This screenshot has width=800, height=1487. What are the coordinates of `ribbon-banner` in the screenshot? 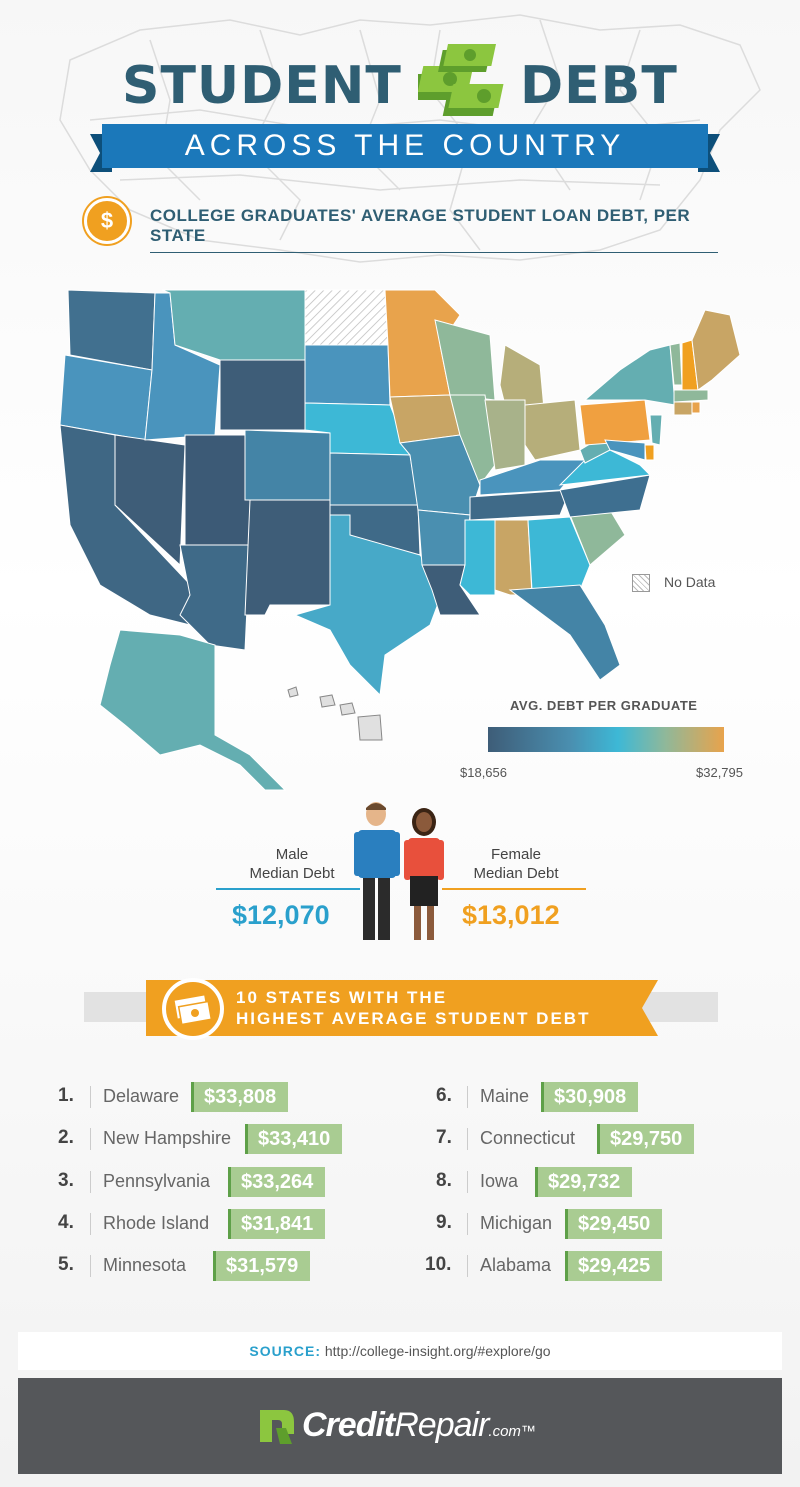 It's located at (405, 148).